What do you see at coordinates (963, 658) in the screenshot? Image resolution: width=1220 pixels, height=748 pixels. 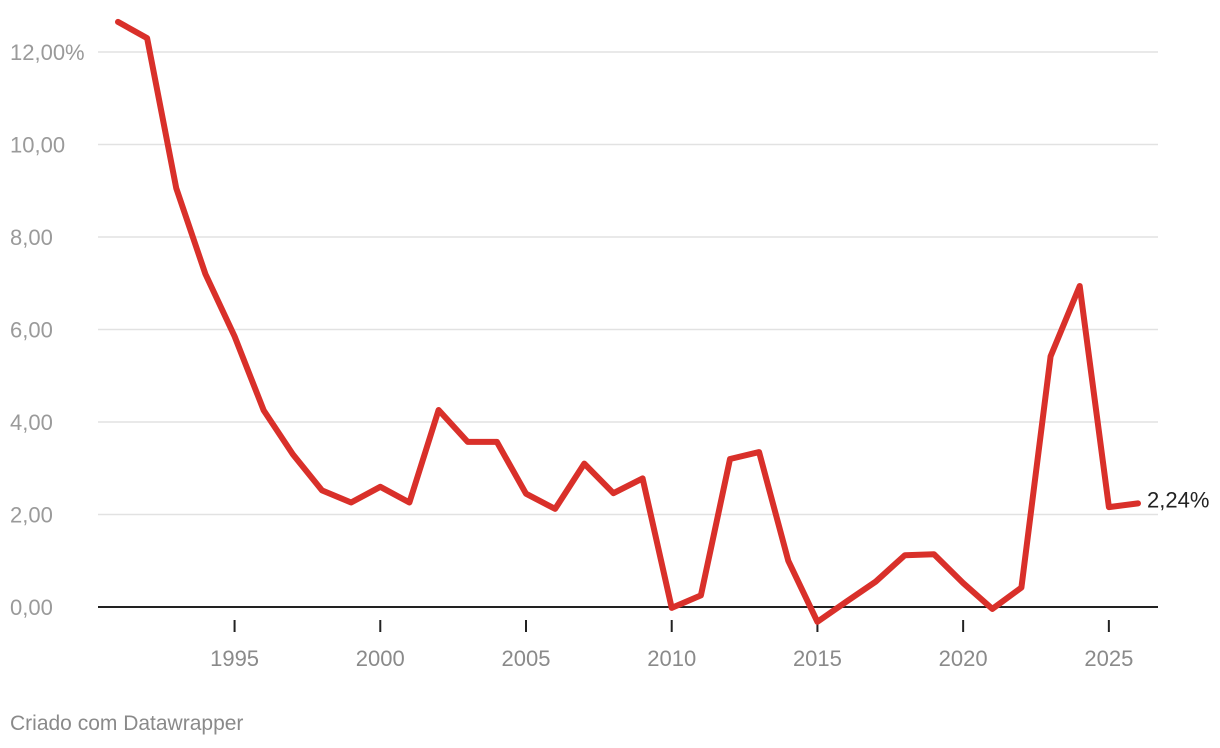 I see `x-tick-label: 2020` at bounding box center [963, 658].